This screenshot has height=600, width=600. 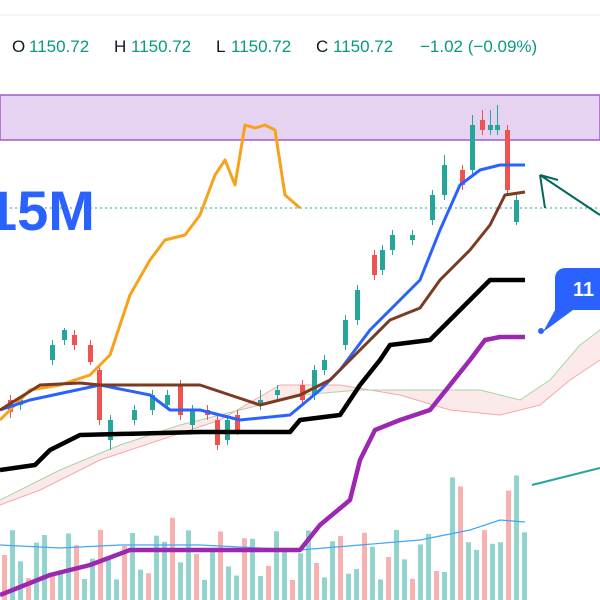 I want to click on price-badge-shape, so click(x=571, y=300).